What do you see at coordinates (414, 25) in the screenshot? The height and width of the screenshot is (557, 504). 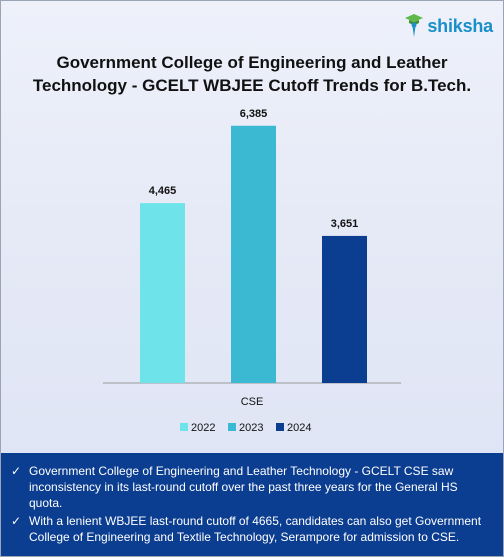 I see `graduation-cap-icon` at bounding box center [414, 25].